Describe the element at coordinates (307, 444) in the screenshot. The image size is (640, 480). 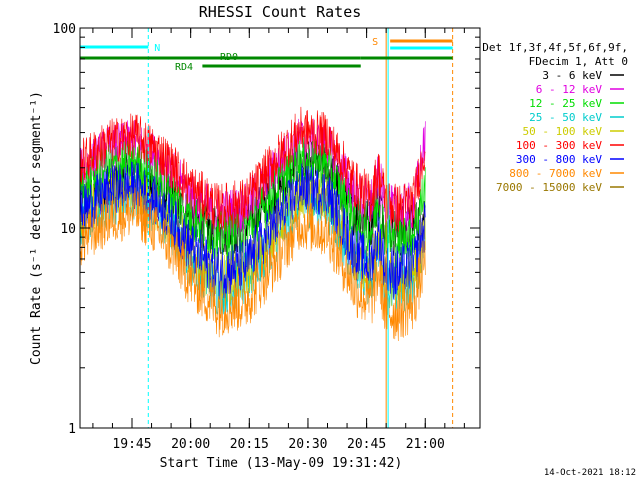
I see `x-tick-label: 20:30` at that location.